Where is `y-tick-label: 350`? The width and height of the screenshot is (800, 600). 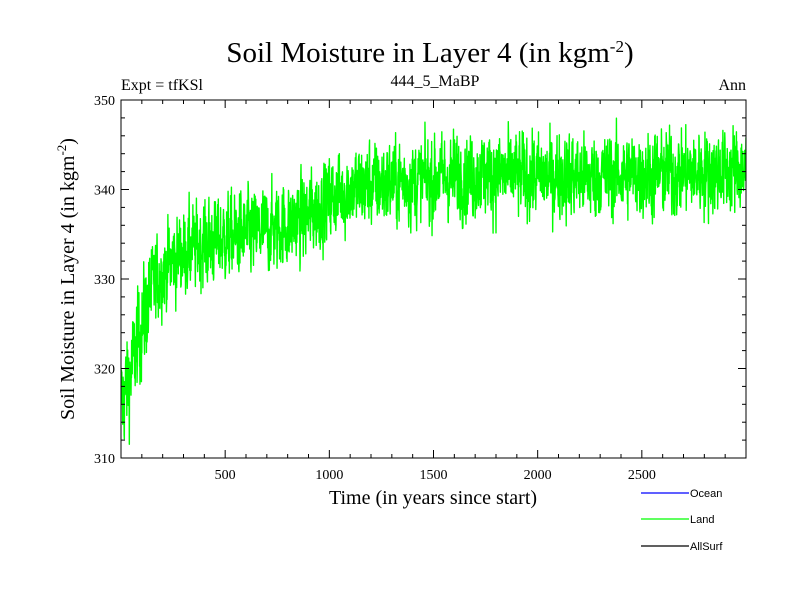 y-tick-label: 350 is located at coordinates (104, 101).